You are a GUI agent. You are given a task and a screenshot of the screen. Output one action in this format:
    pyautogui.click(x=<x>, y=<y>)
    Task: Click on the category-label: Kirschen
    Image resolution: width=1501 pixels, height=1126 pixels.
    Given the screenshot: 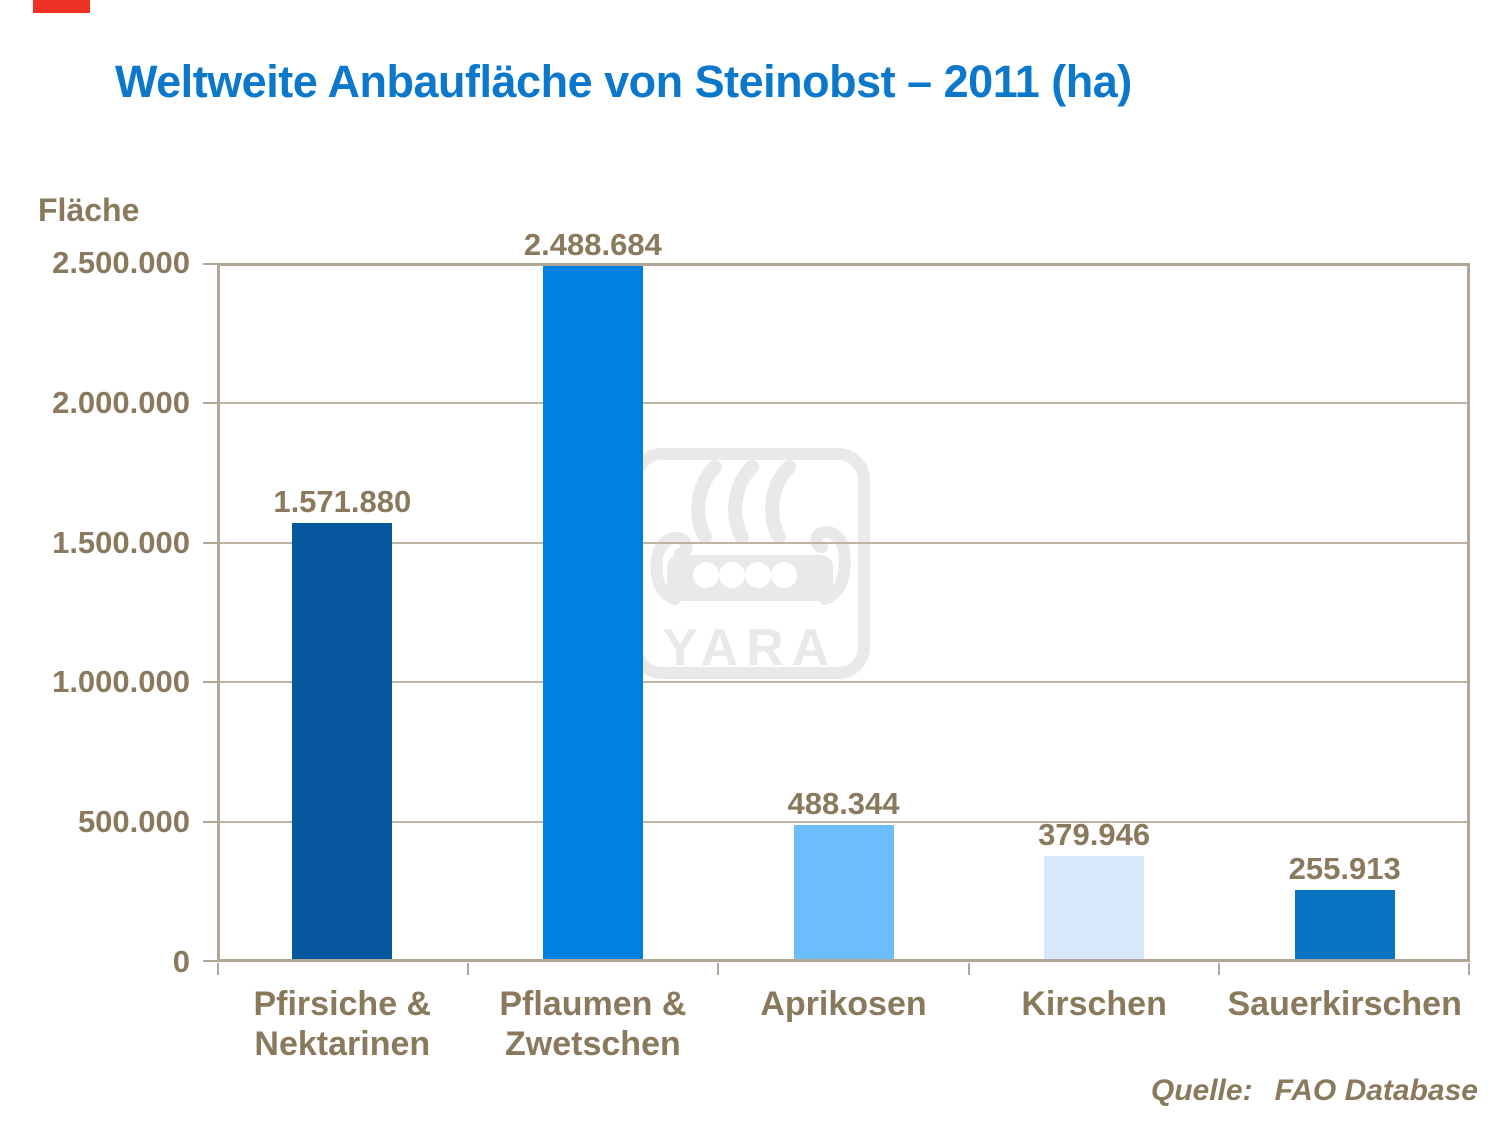 What is the action you would take?
    pyautogui.click(x=1094, y=1004)
    